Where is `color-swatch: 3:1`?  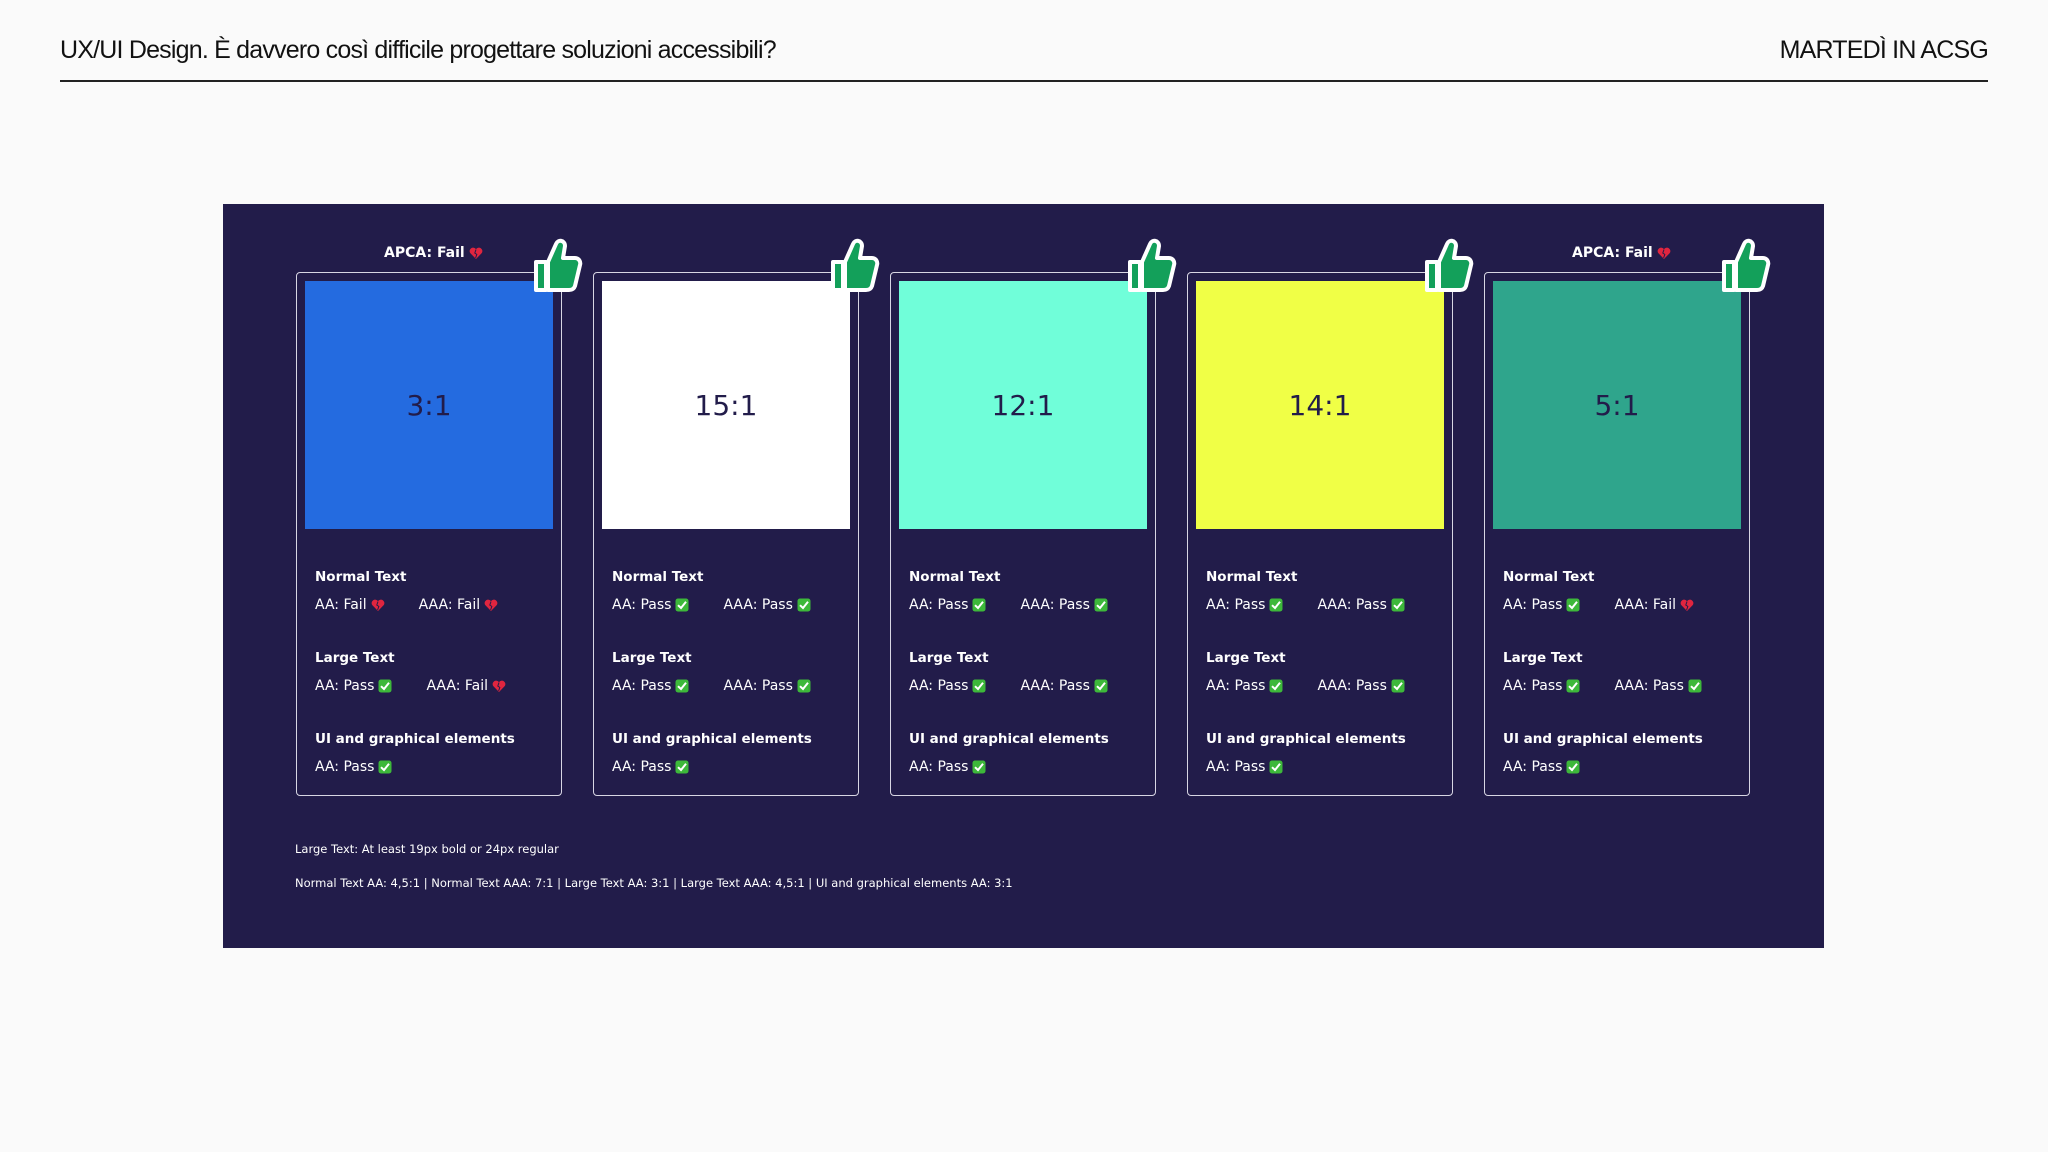 color-swatch: 3:1 is located at coordinates (429, 405).